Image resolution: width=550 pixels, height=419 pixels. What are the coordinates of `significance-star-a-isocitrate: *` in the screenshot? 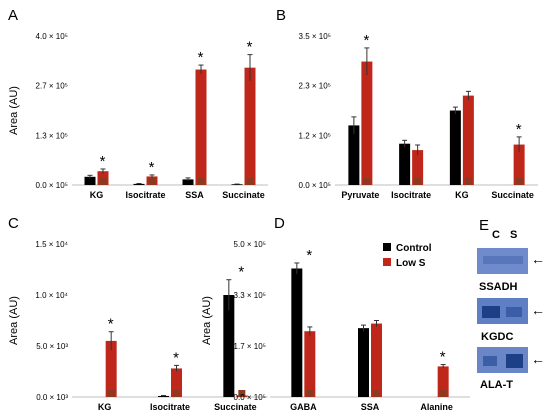 It's located at (152, 167).